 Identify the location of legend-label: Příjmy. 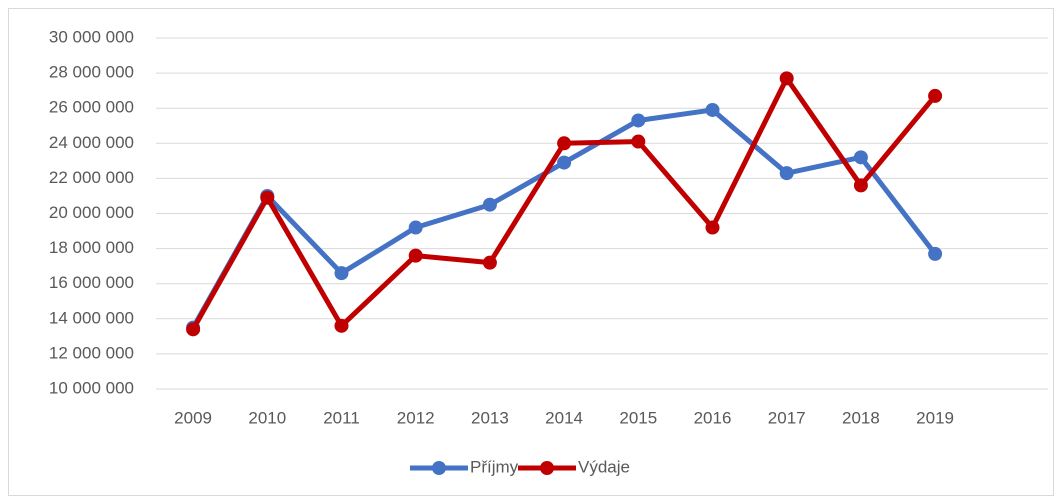
(494, 466).